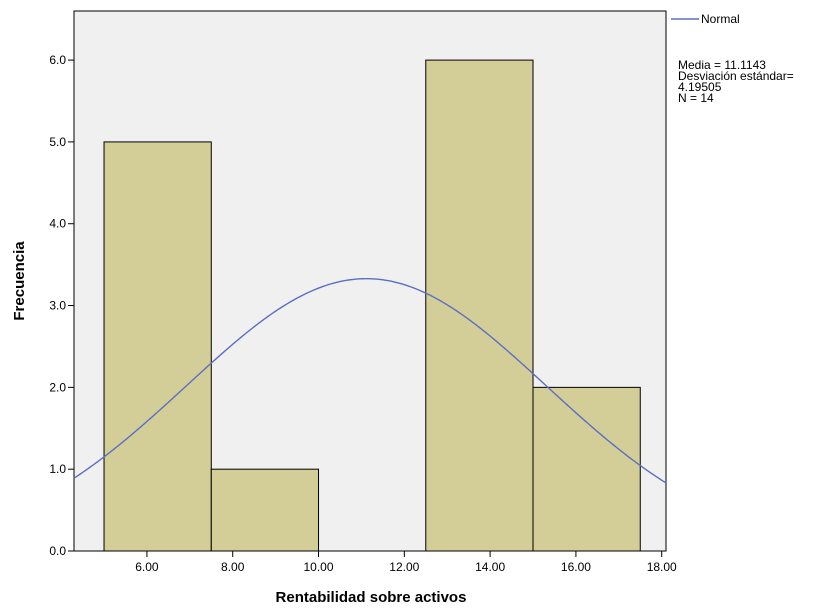 This screenshot has height=610, width=833. I want to click on legend-stat-sd-value: 4.19505, so click(700, 87).